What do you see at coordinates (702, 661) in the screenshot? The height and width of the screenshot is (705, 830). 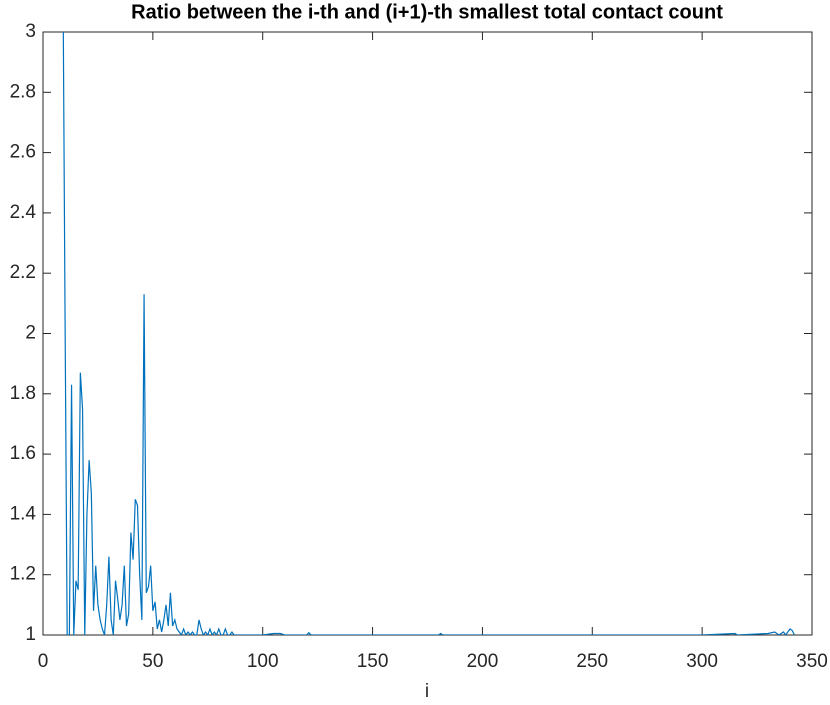 I see `x-tick-label: 300` at bounding box center [702, 661].